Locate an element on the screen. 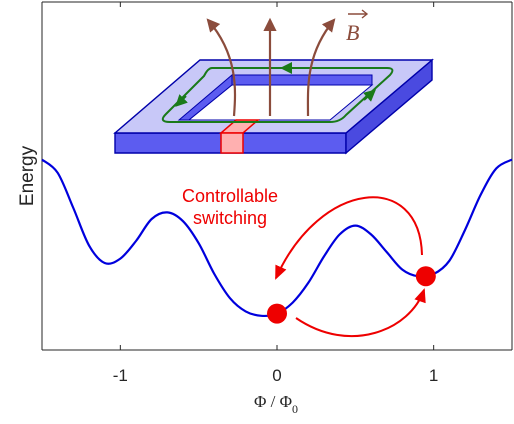 This screenshot has height=424, width=514. x-axis-label-main: Φ / Φ is located at coordinates (273, 401).